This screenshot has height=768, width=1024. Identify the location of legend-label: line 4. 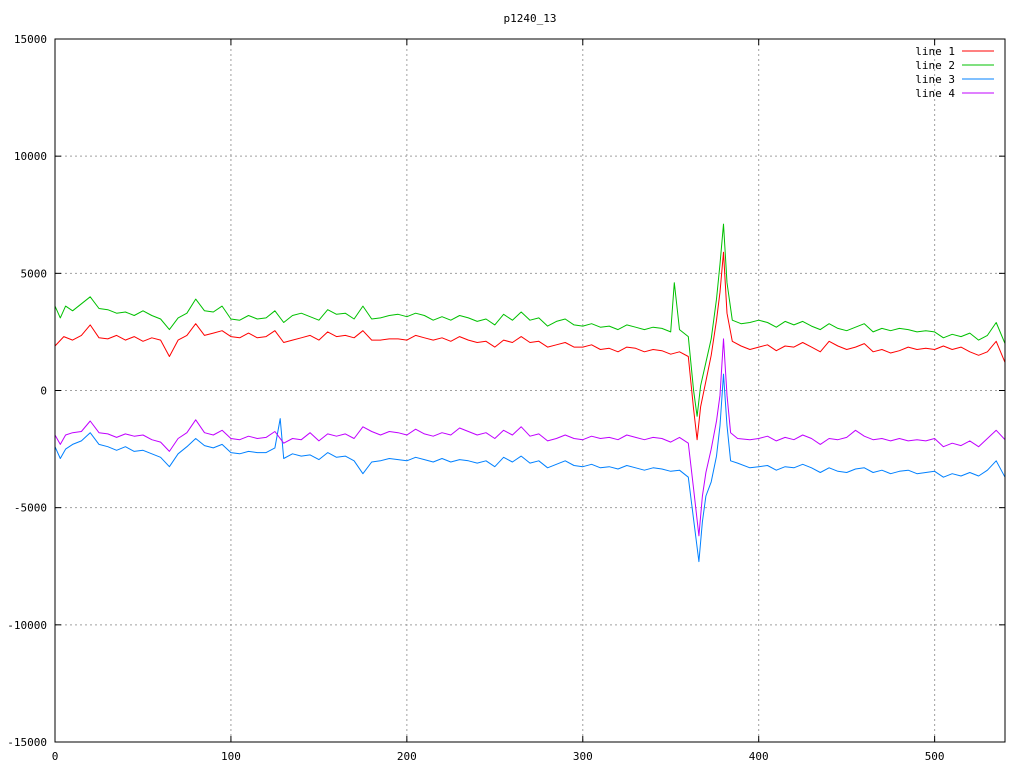
(935, 93).